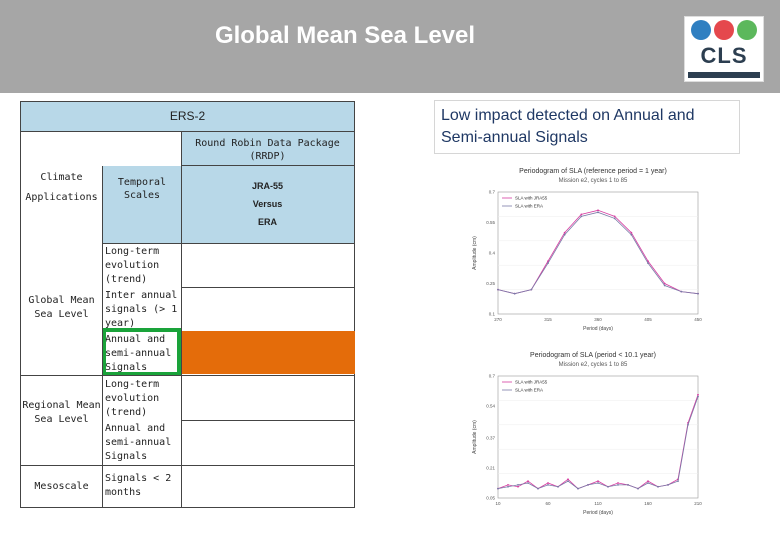 Image resolution: width=780 pixels, height=540 pixels. What do you see at coordinates (598, 319) in the screenshot?
I see `x-tick-label: 360` at bounding box center [598, 319].